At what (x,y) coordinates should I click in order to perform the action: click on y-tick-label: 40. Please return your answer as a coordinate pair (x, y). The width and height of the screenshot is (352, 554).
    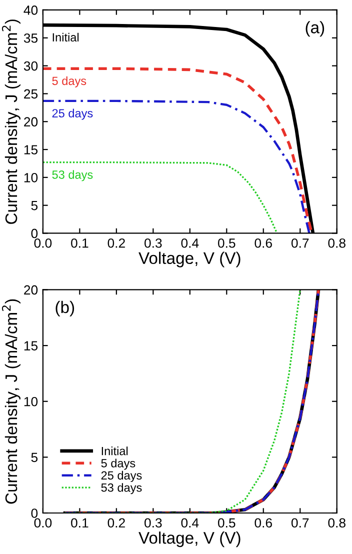
    Looking at the image, I should click on (31, 10).